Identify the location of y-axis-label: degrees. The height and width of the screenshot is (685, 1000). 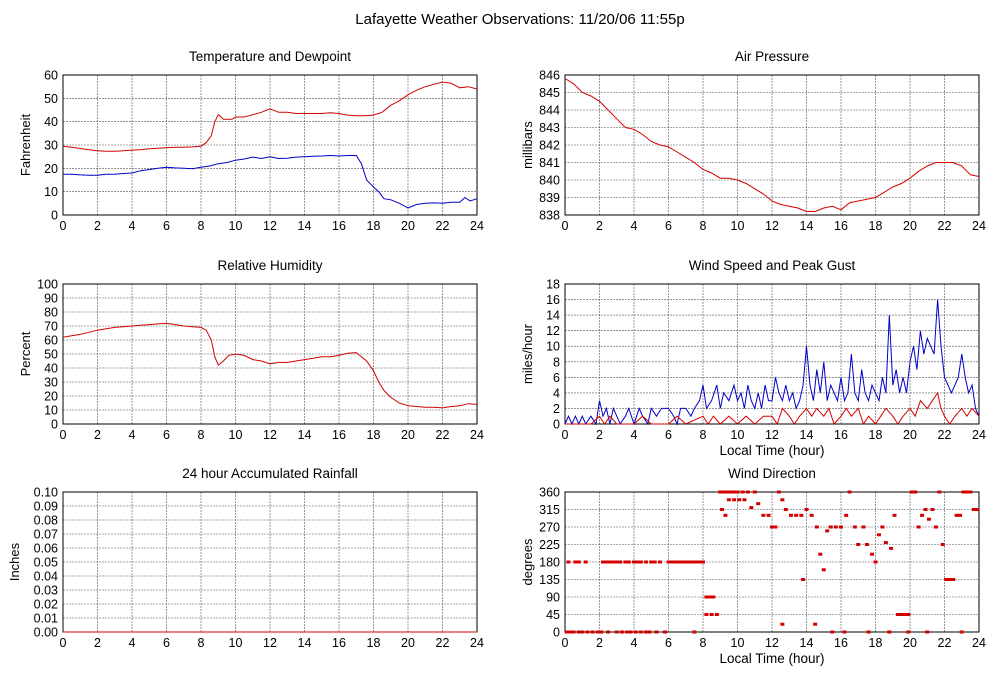
(527, 561).